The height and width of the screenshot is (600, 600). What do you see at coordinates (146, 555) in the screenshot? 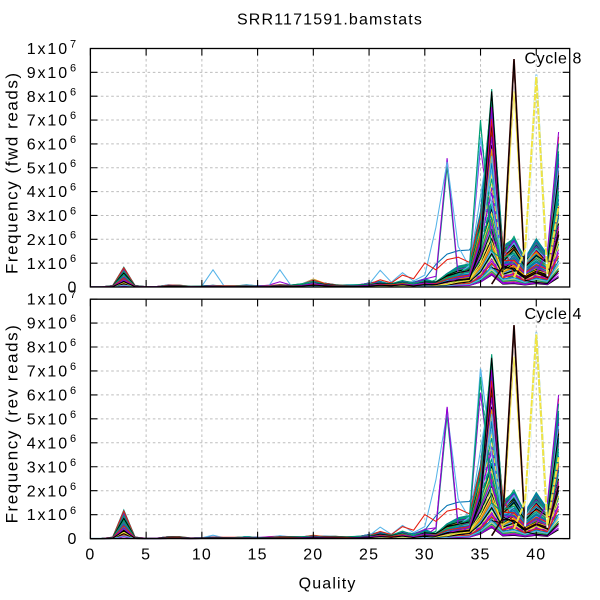
I see `svg-text: 5` at bounding box center [146, 555].